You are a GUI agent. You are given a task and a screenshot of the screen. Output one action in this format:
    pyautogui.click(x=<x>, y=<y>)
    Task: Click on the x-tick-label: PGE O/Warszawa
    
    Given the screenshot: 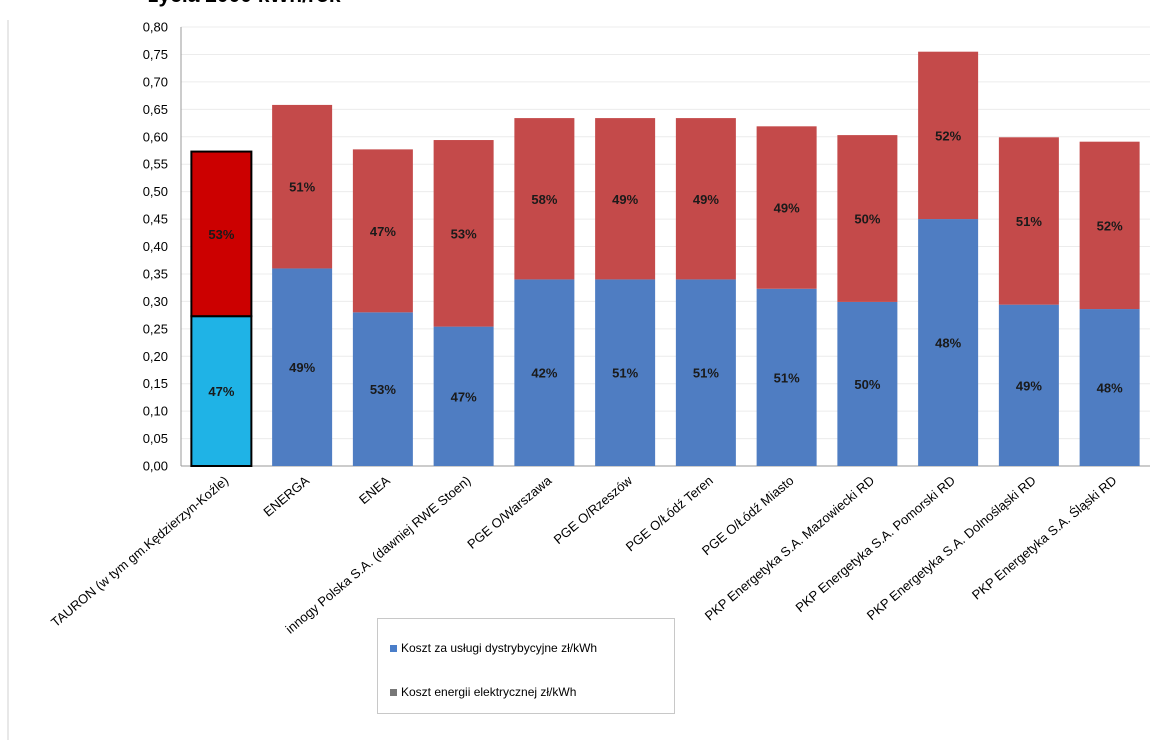 What is the action you would take?
    pyautogui.click(x=509, y=511)
    